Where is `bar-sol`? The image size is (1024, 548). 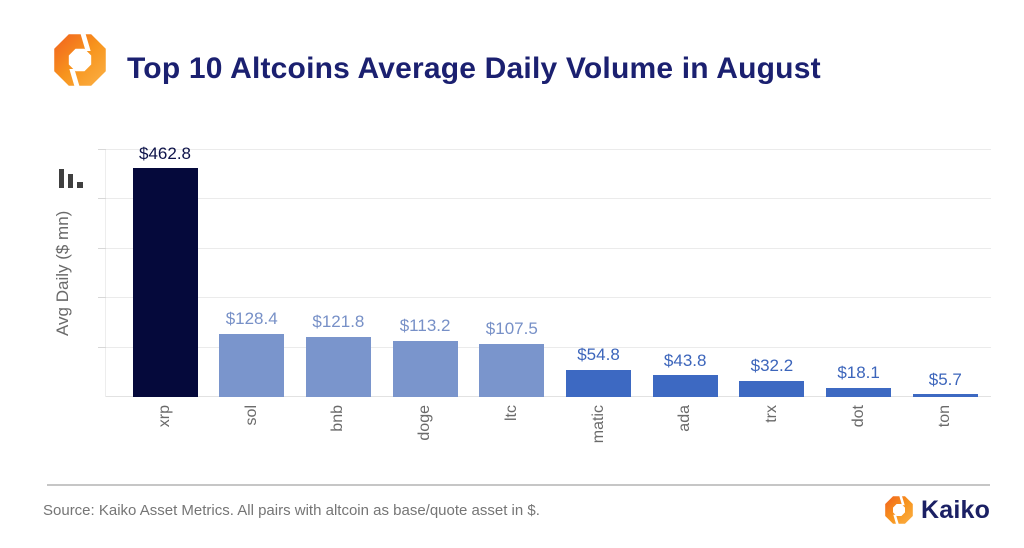 bar-sol is located at coordinates (252, 365).